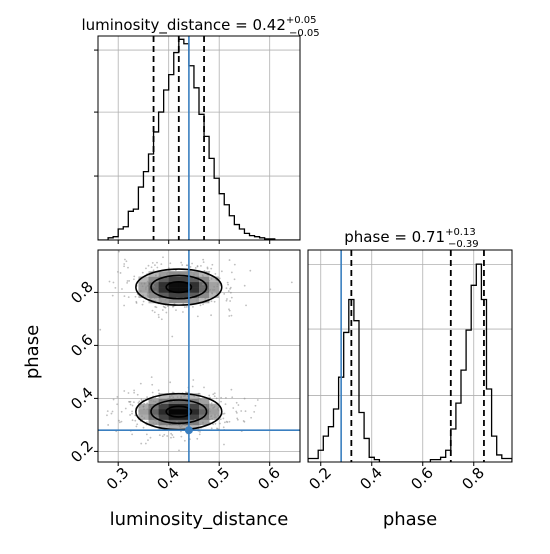 Image resolution: width=550 pixels, height=554 pixels. What do you see at coordinates (410, 362) in the screenshot?
I see `phase-histogram` at bounding box center [410, 362].